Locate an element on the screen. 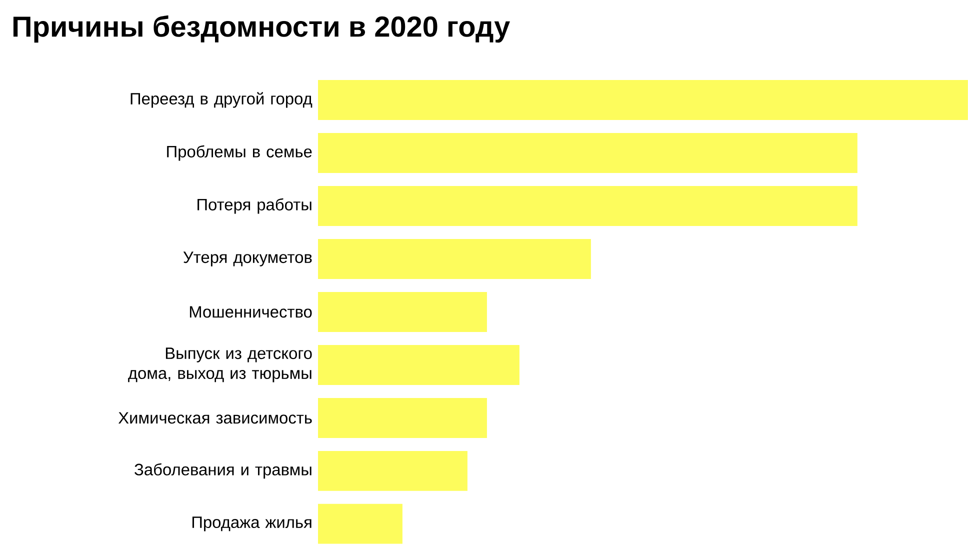 The image size is (968, 557). y-tick-label: Переезд в другой город is located at coordinates (221, 100).